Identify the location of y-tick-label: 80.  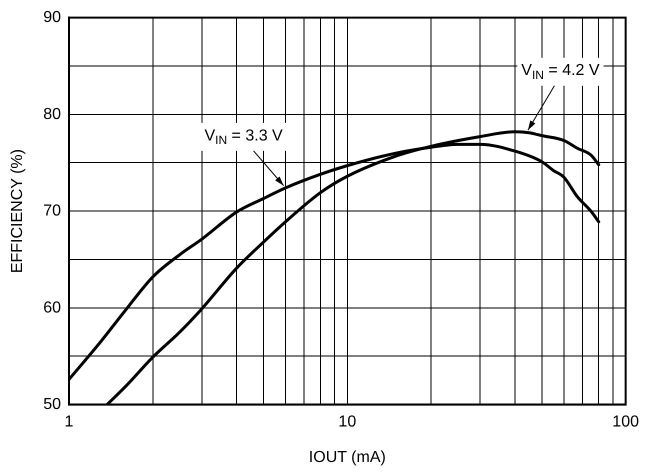
(52, 114).